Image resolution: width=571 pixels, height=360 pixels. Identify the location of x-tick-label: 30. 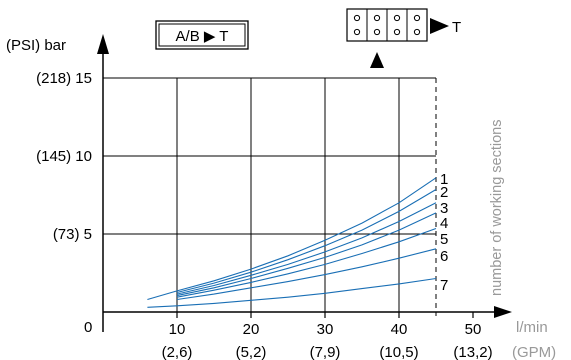
(325, 329).